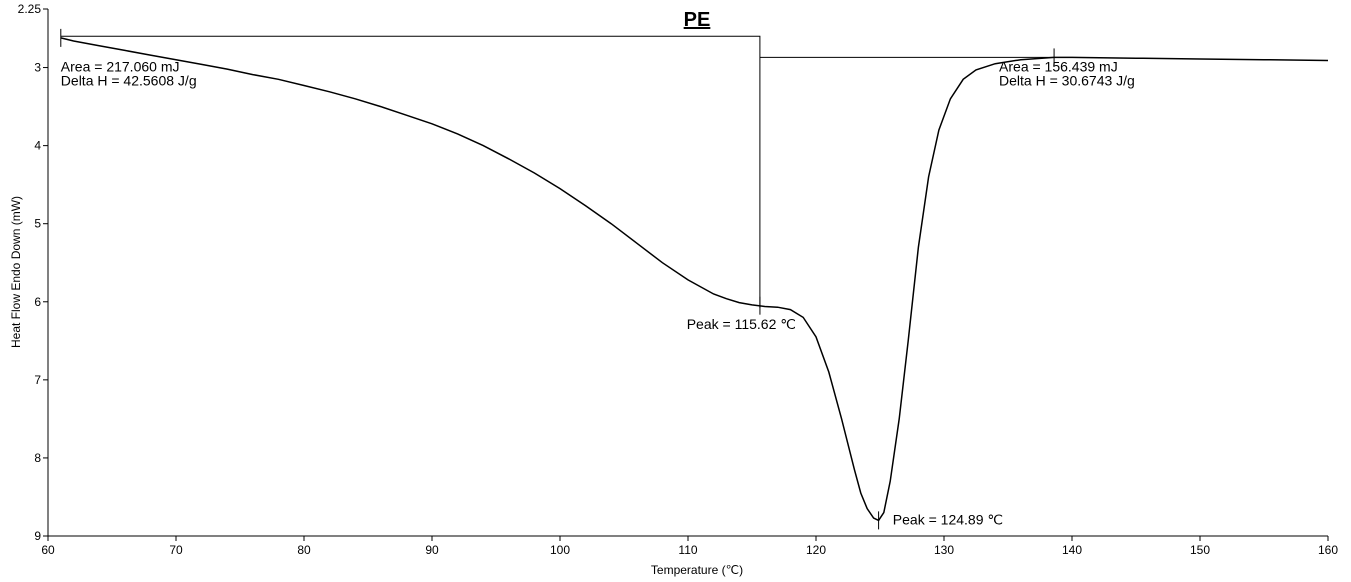 The height and width of the screenshot is (582, 1351). Describe the element at coordinates (948, 519) in the screenshot. I see `annotation-text: Peak = 124.89 ℃` at that location.